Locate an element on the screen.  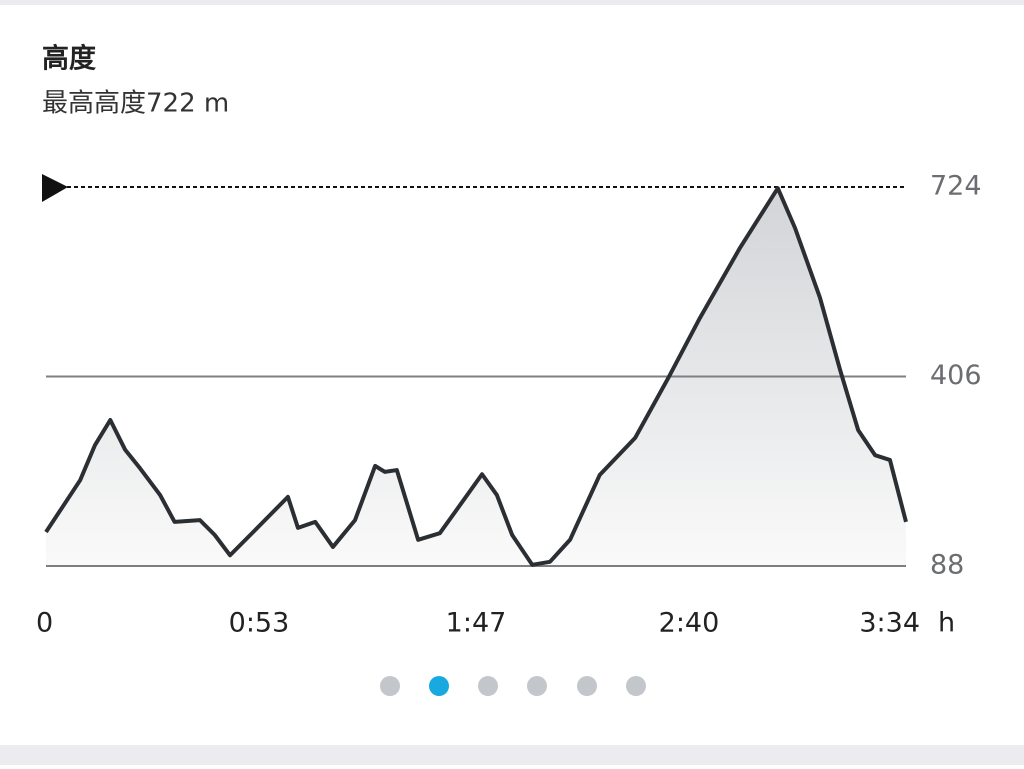
x-tick-label: 0 is located at coordinates (44, 623).